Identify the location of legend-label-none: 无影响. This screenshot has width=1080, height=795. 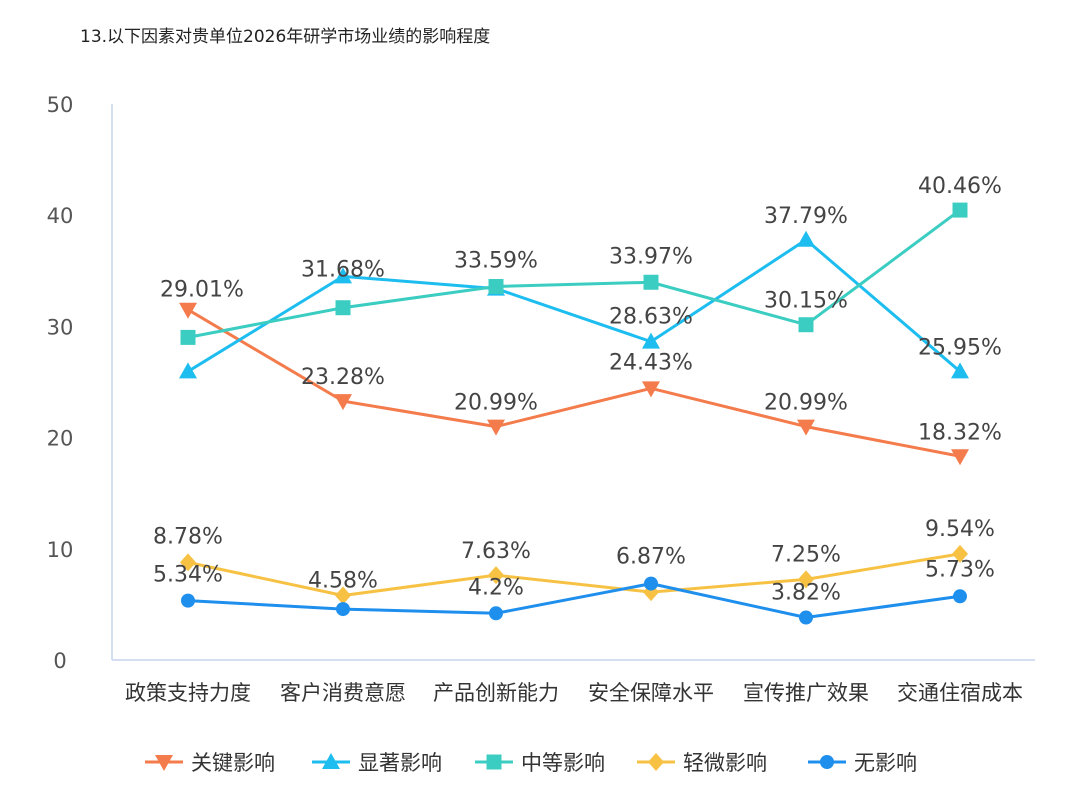
(885, 763).